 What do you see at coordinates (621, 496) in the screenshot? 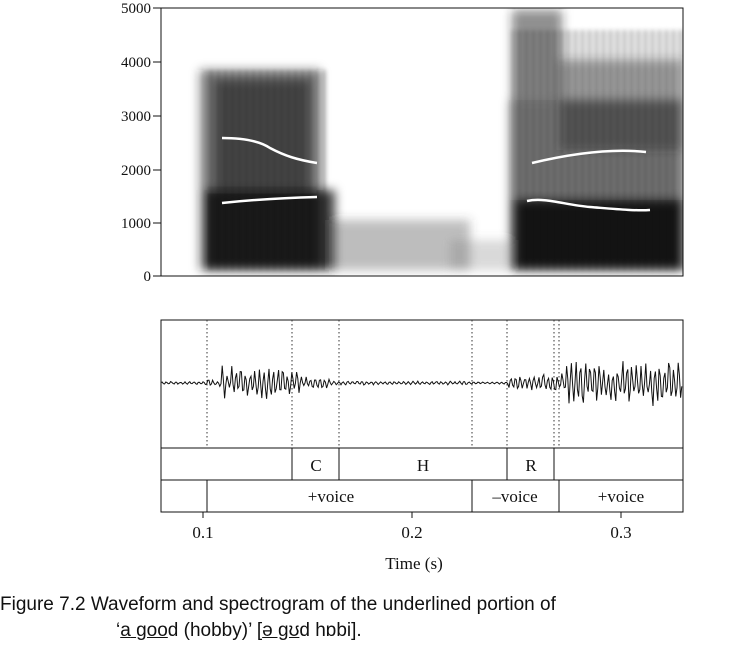
I see `voicing-label-3: +voice` at bounding box center [621, 496].